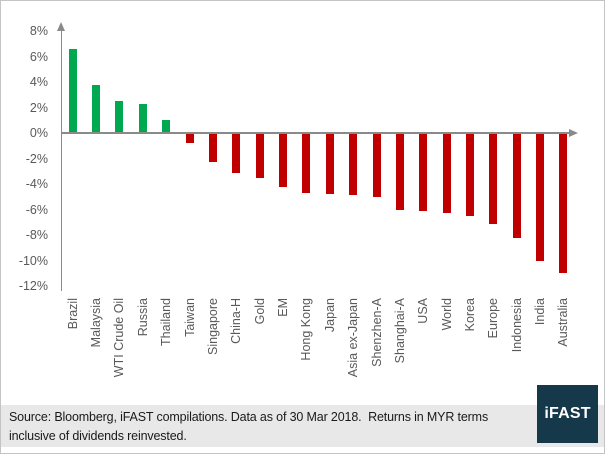 The width and height of the screenshot is (605, 454). I want to click on x-tick-label: China-H, so click(236, 321).